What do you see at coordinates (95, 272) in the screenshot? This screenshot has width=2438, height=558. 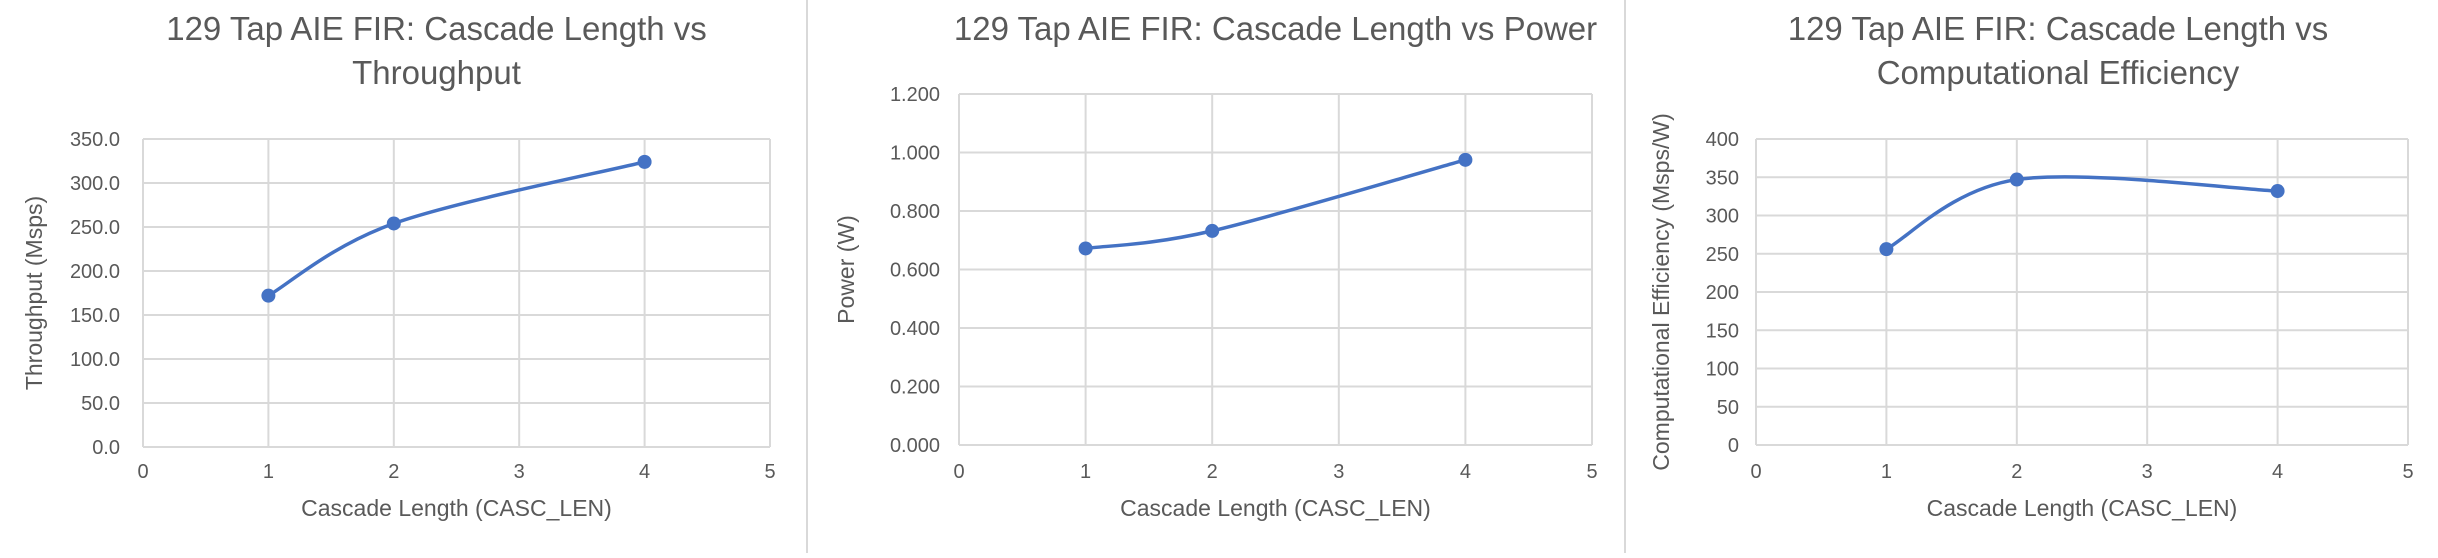 I see `y-tick-label: 200.0` at bounding box center [95, 272].